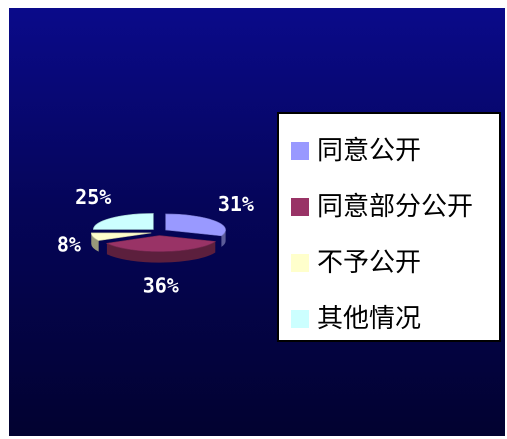 The height and width of the screenshot is (439, 507). Describe the element at coordinates (95, 242) in the screenshot. I see `pie-slice-side-not-public` at that location.